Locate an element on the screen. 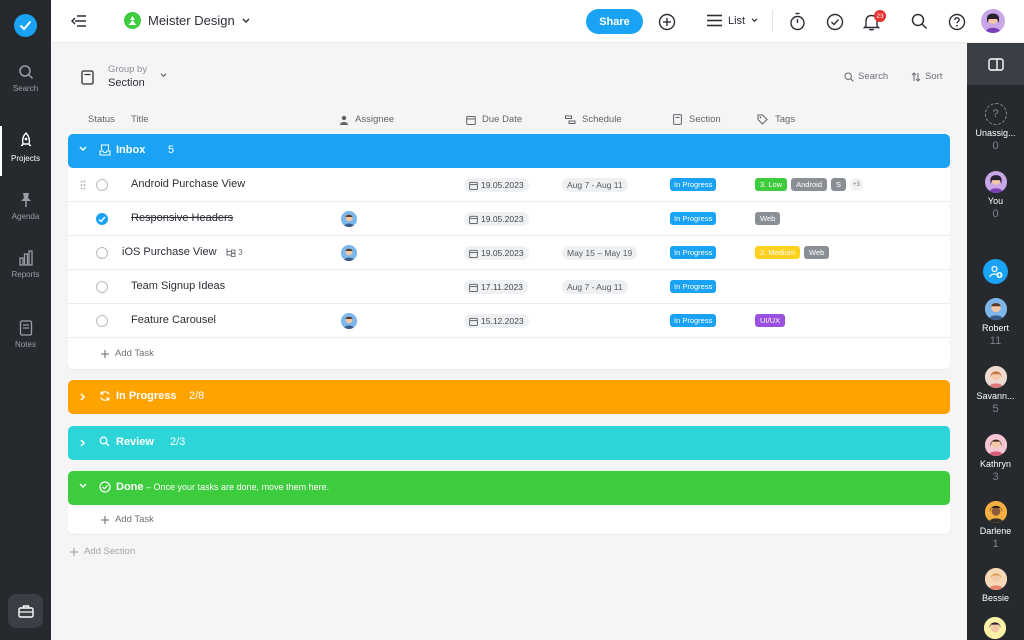 This screenshot has height=640, width=1024. chevron-right-icon is located at coordinates (83, 397).